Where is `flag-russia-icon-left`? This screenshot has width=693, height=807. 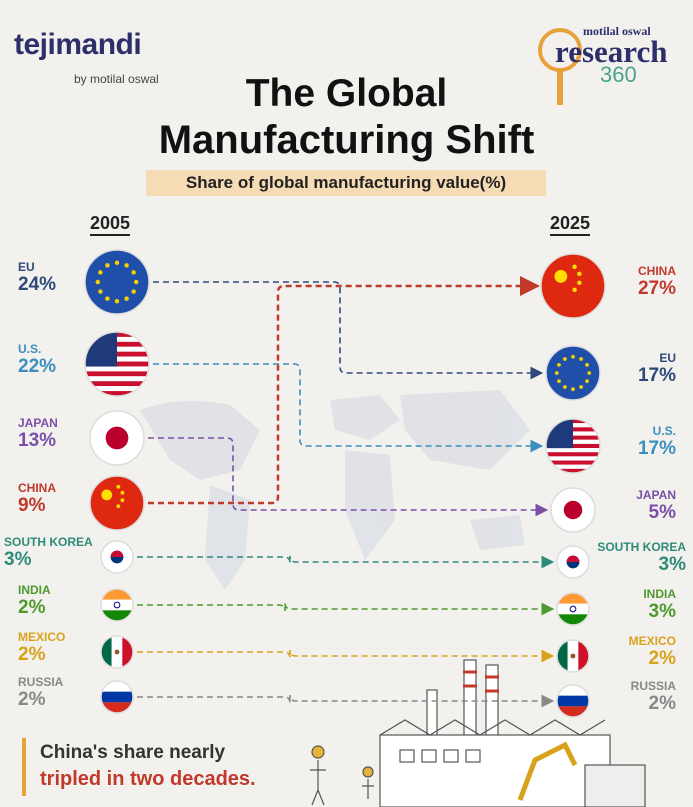
flag-russia-icon-left is located at coordinates (117, 697).